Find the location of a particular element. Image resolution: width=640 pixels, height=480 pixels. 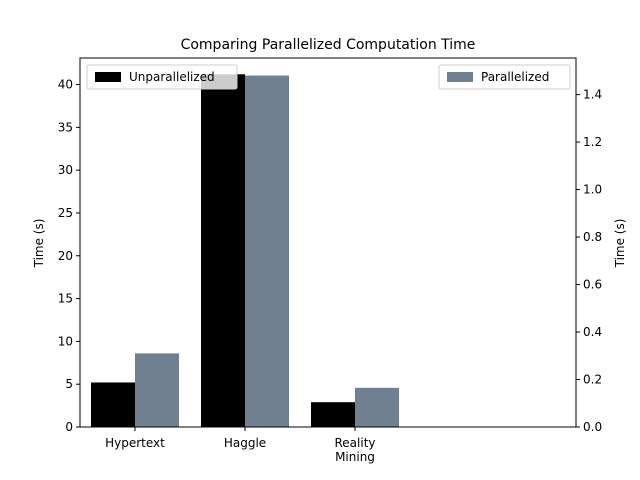

right-tick-label: 1.0 is located at coordinates (592, 190).